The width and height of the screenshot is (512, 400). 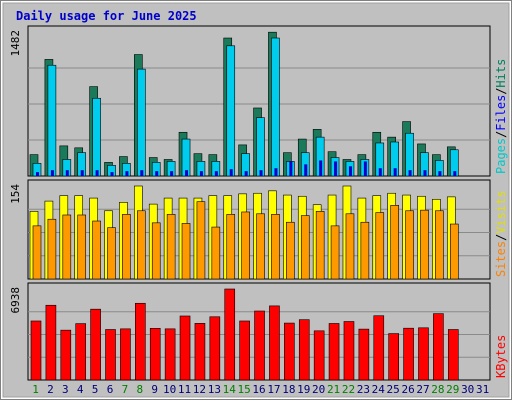 What do you see at coordinates (15, 194) in the screenshot?
I see `y-max-label: 154` at bounding box center [15, 194].